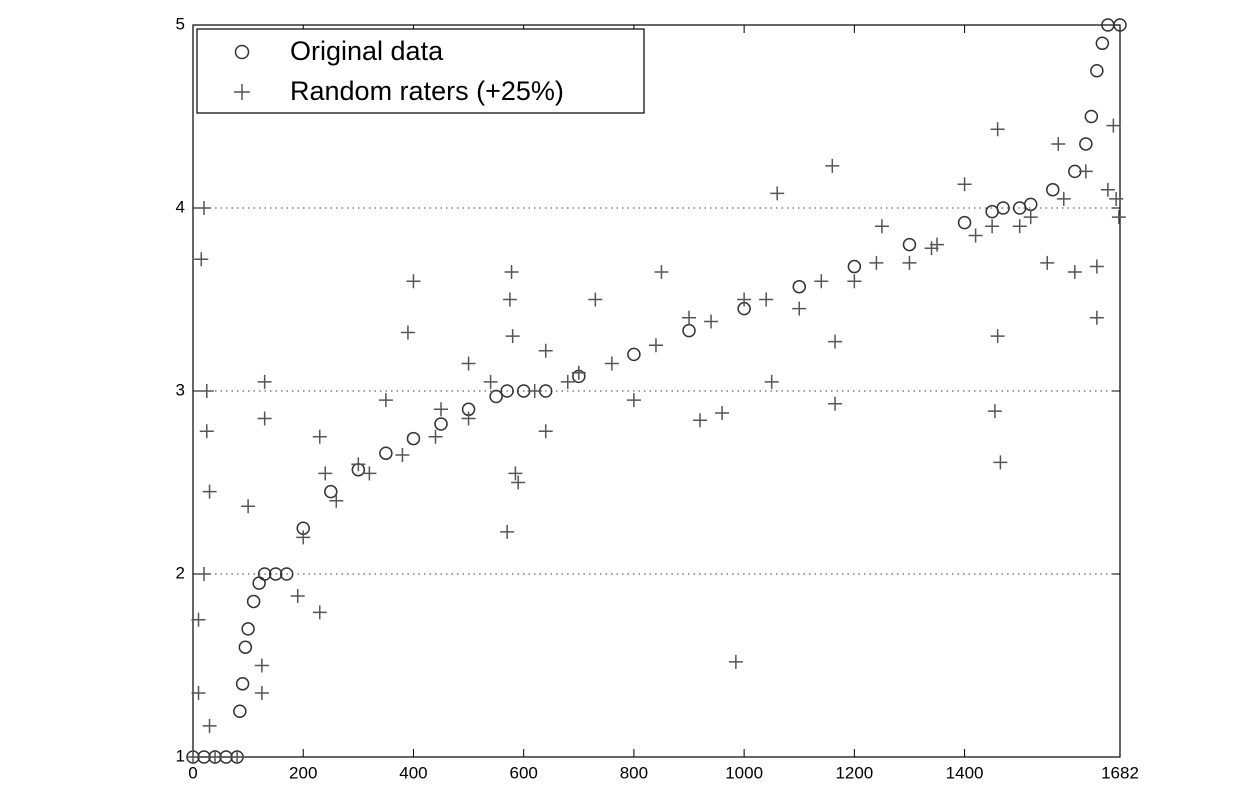 The height and width of the screenshot is (791, 1240). I want to click on x-tick-label: 1682, so click(1120, 772).